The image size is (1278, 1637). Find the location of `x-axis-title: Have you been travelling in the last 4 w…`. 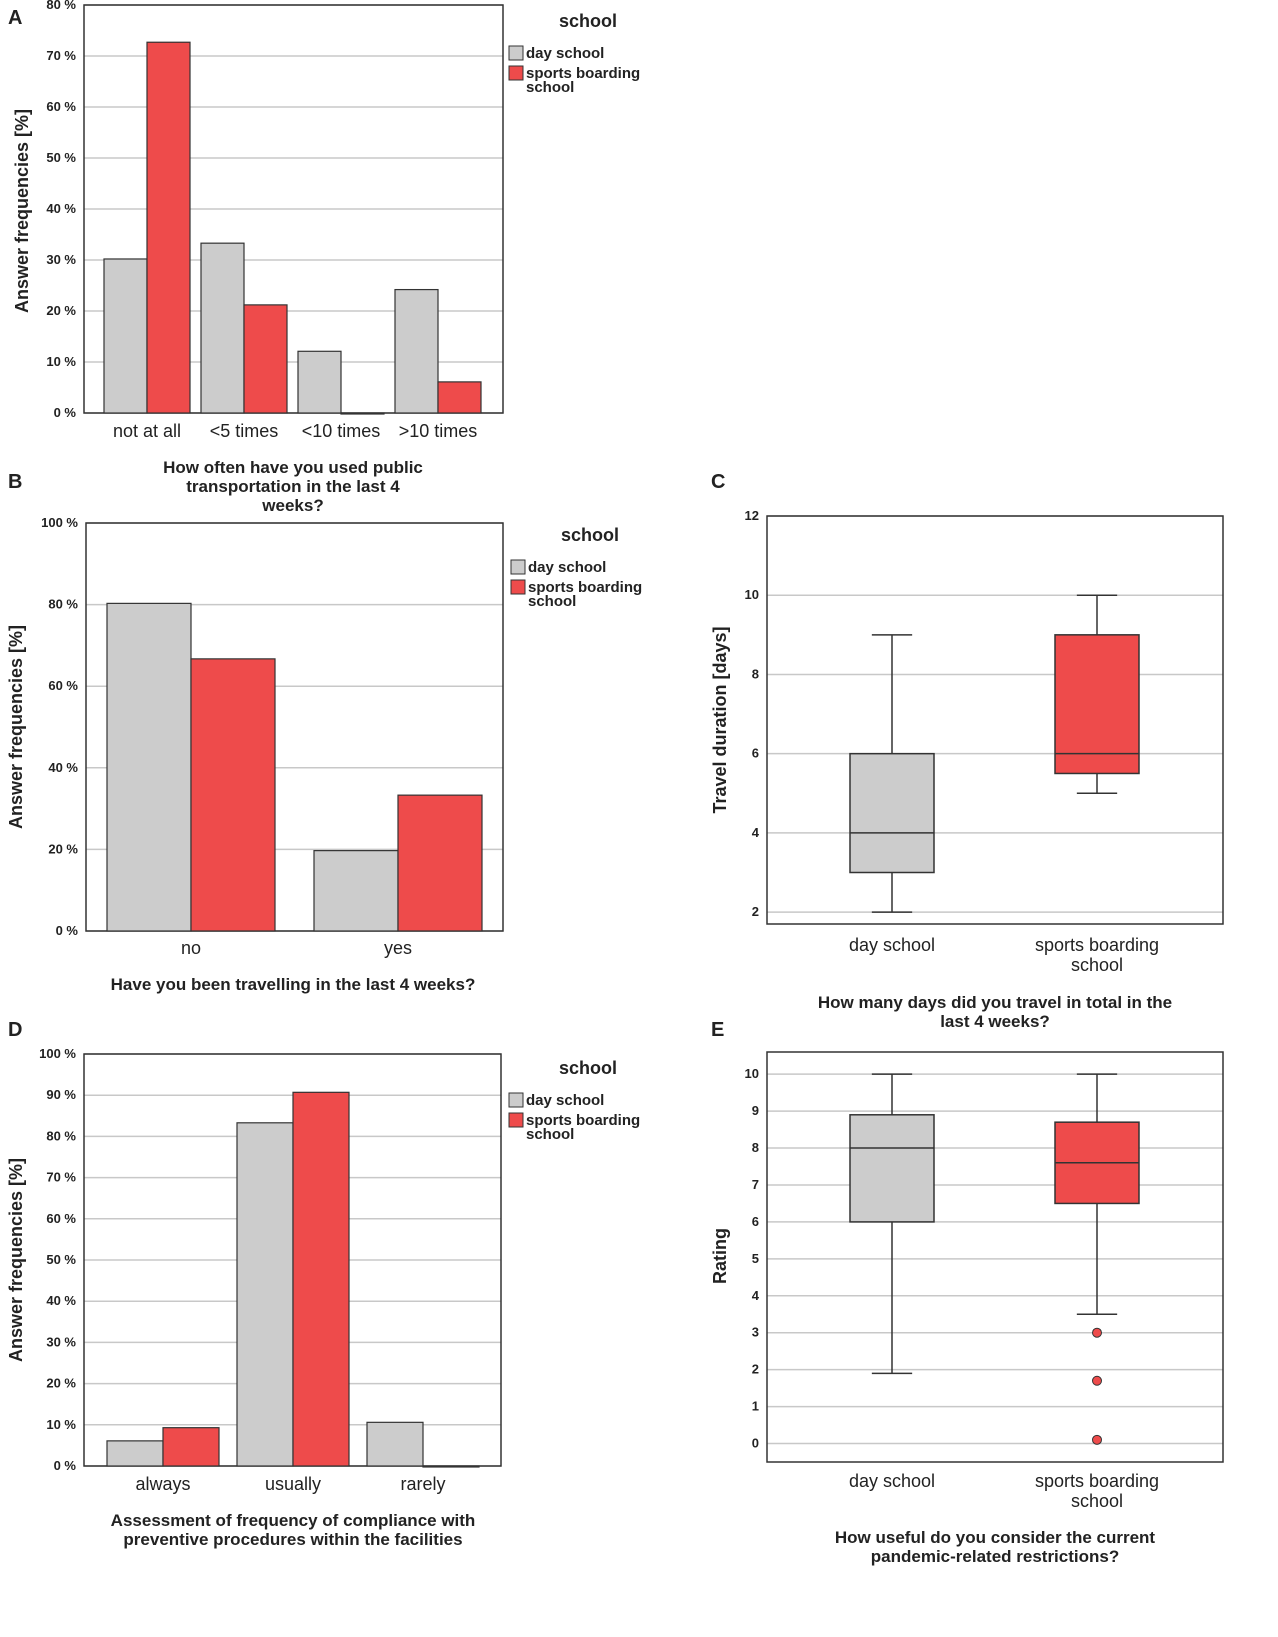

x-axis-title: Have you been travelling in the last 4 w… is located at coordinates (293, 984).